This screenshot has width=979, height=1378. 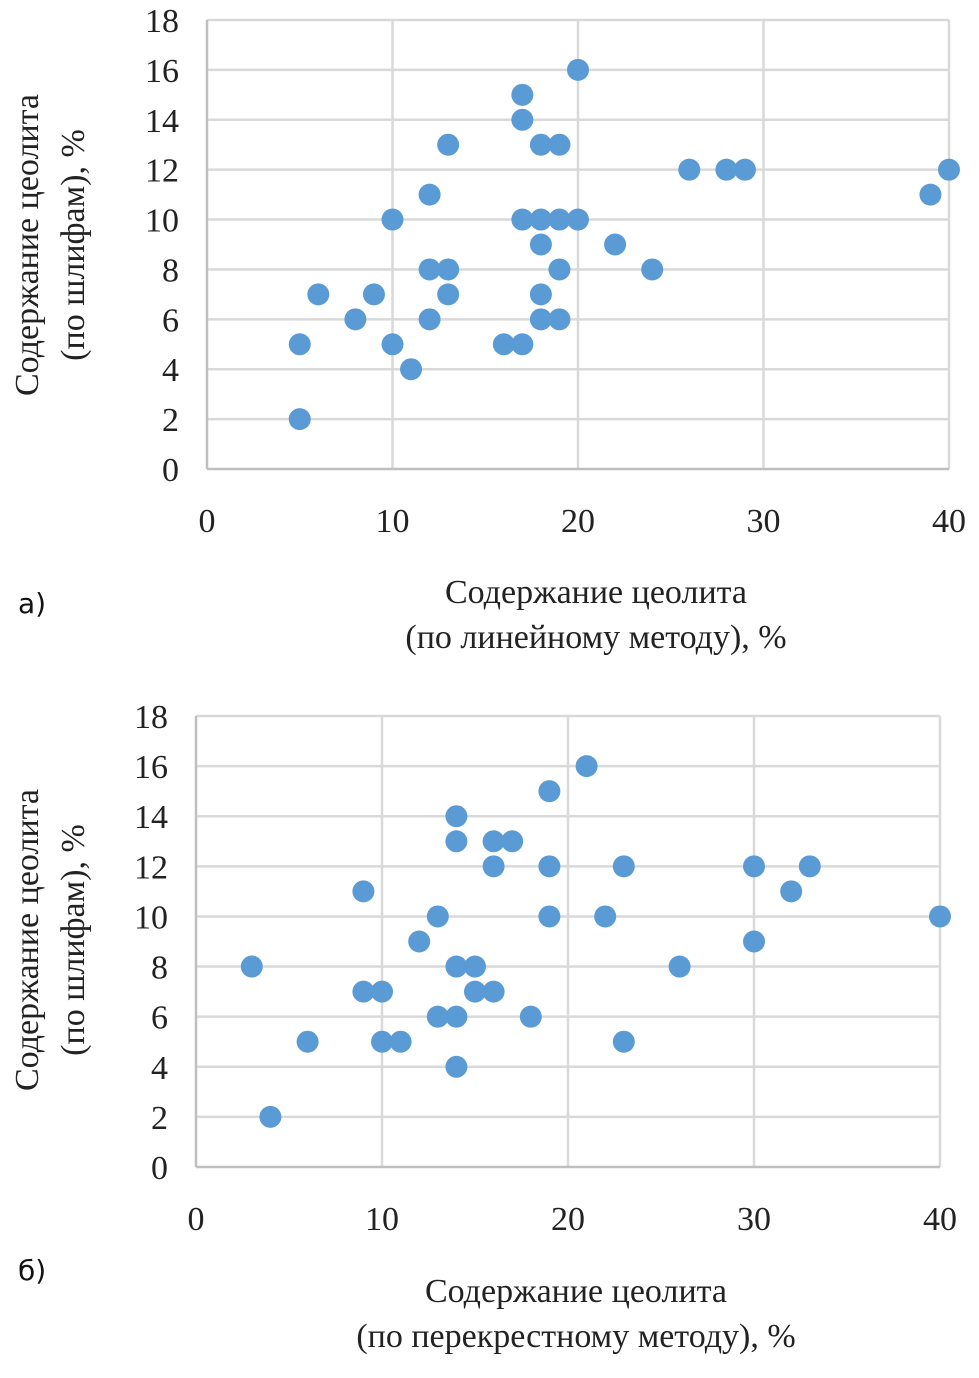 What do you see at coordinates (151, 943) in the screenshot?
I see `y-ticks-b: 0 2 4 6 8 10 12 14 16 18` at bounding box center [151, 943].